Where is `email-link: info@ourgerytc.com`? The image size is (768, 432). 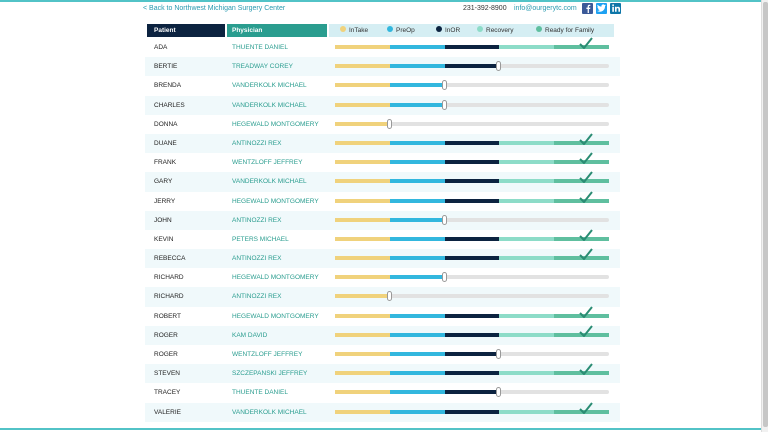 email-link: info@ourgerytc.com is located at coordinates (545, 8).